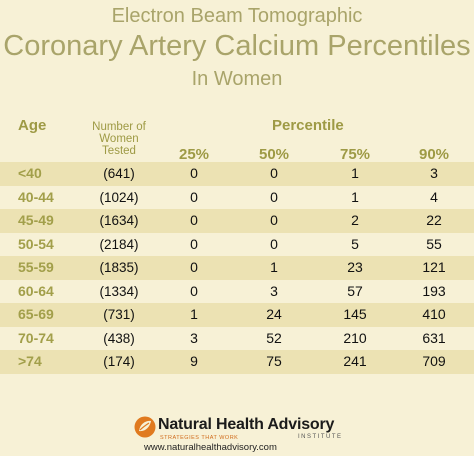 Image resolution: width=474 pixels, height=456 pixels. Describe the element at coordinates (355, 154) in the screenshot. I see `percentile-column-75: 75%` at that location.